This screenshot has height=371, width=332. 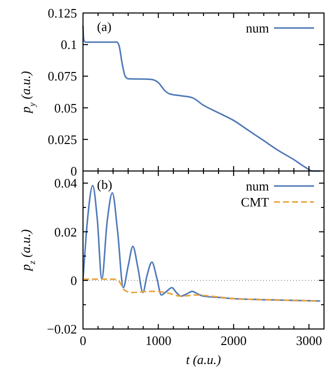 I want to click on annotation: (b), so click(x=104, y=184).